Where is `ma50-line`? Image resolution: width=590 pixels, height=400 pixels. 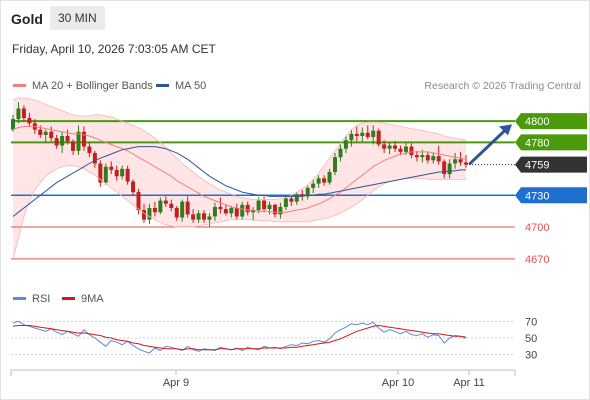 ma50-line is located at coordinates (239, 181).